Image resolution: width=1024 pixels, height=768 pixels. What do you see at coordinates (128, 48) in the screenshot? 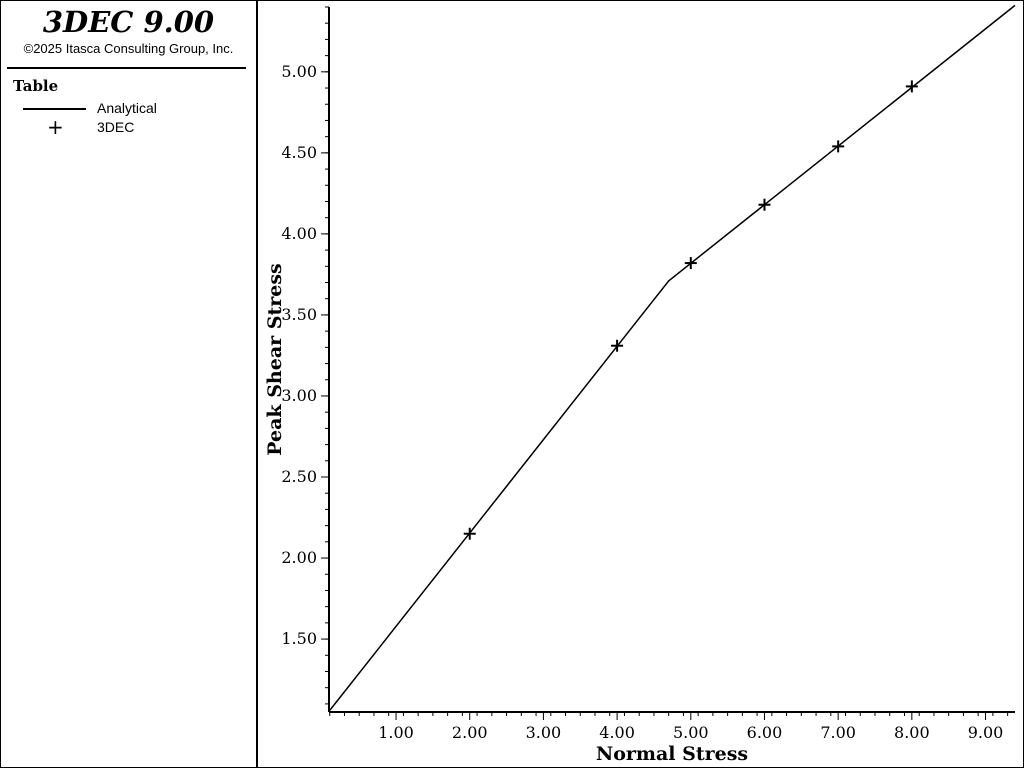
I see `copyright-text: ©2025 Itasca Consulting Group, Inc.` at bounding box center [128, 48].